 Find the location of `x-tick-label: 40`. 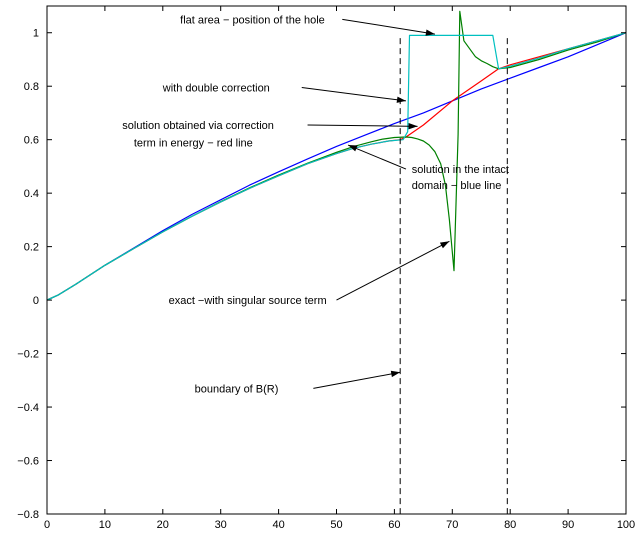

x-tick-label: 40 is located at coordinates (278, 525).